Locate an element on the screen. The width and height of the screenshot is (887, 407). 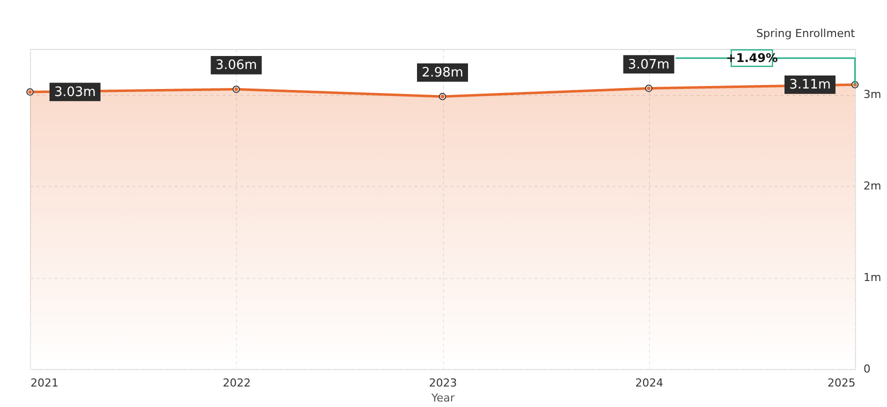
data-label: 2.98m is located at coordinates (443, 73).